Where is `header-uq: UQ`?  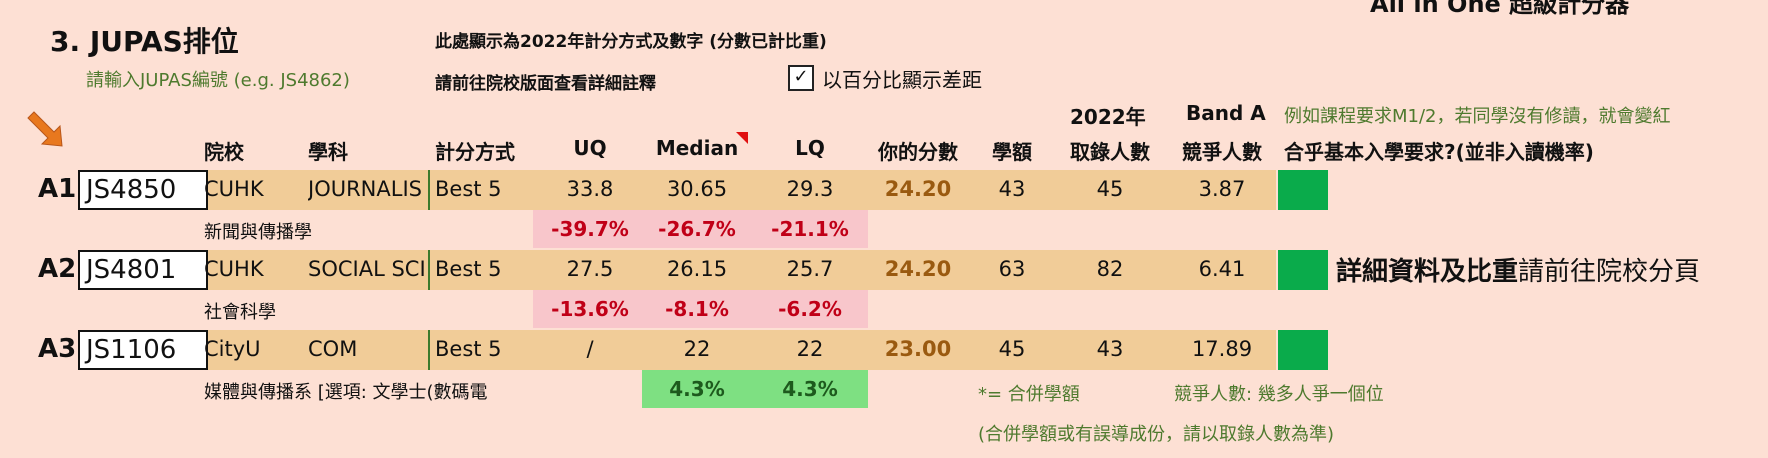 header-uq: UQ is located at coordinates (590, 148).